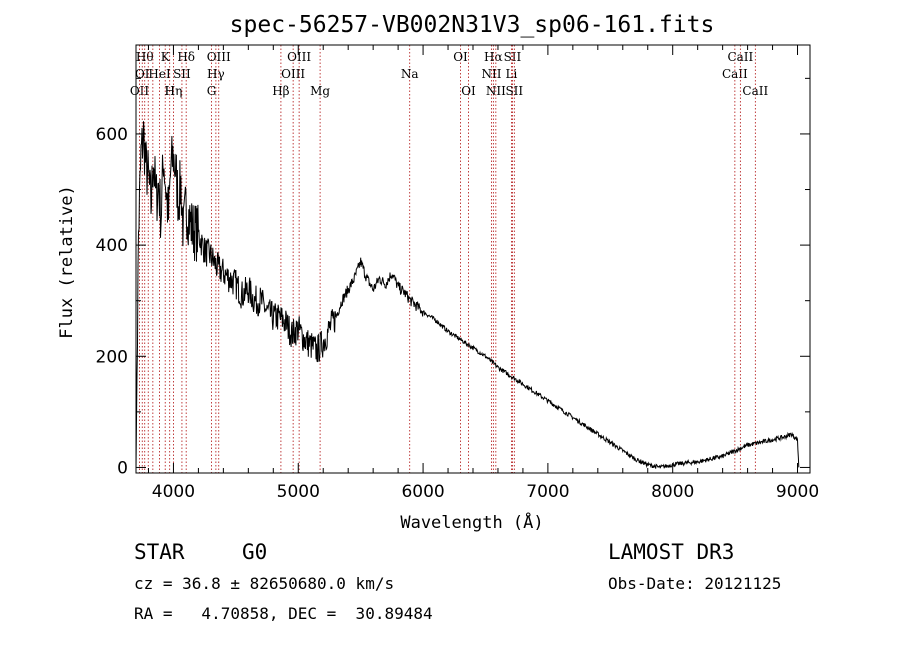  What do you see at coordinates (735, 74) in the screenshot?
I see `line-label-27: CaII` at bounding box center [735, 74].